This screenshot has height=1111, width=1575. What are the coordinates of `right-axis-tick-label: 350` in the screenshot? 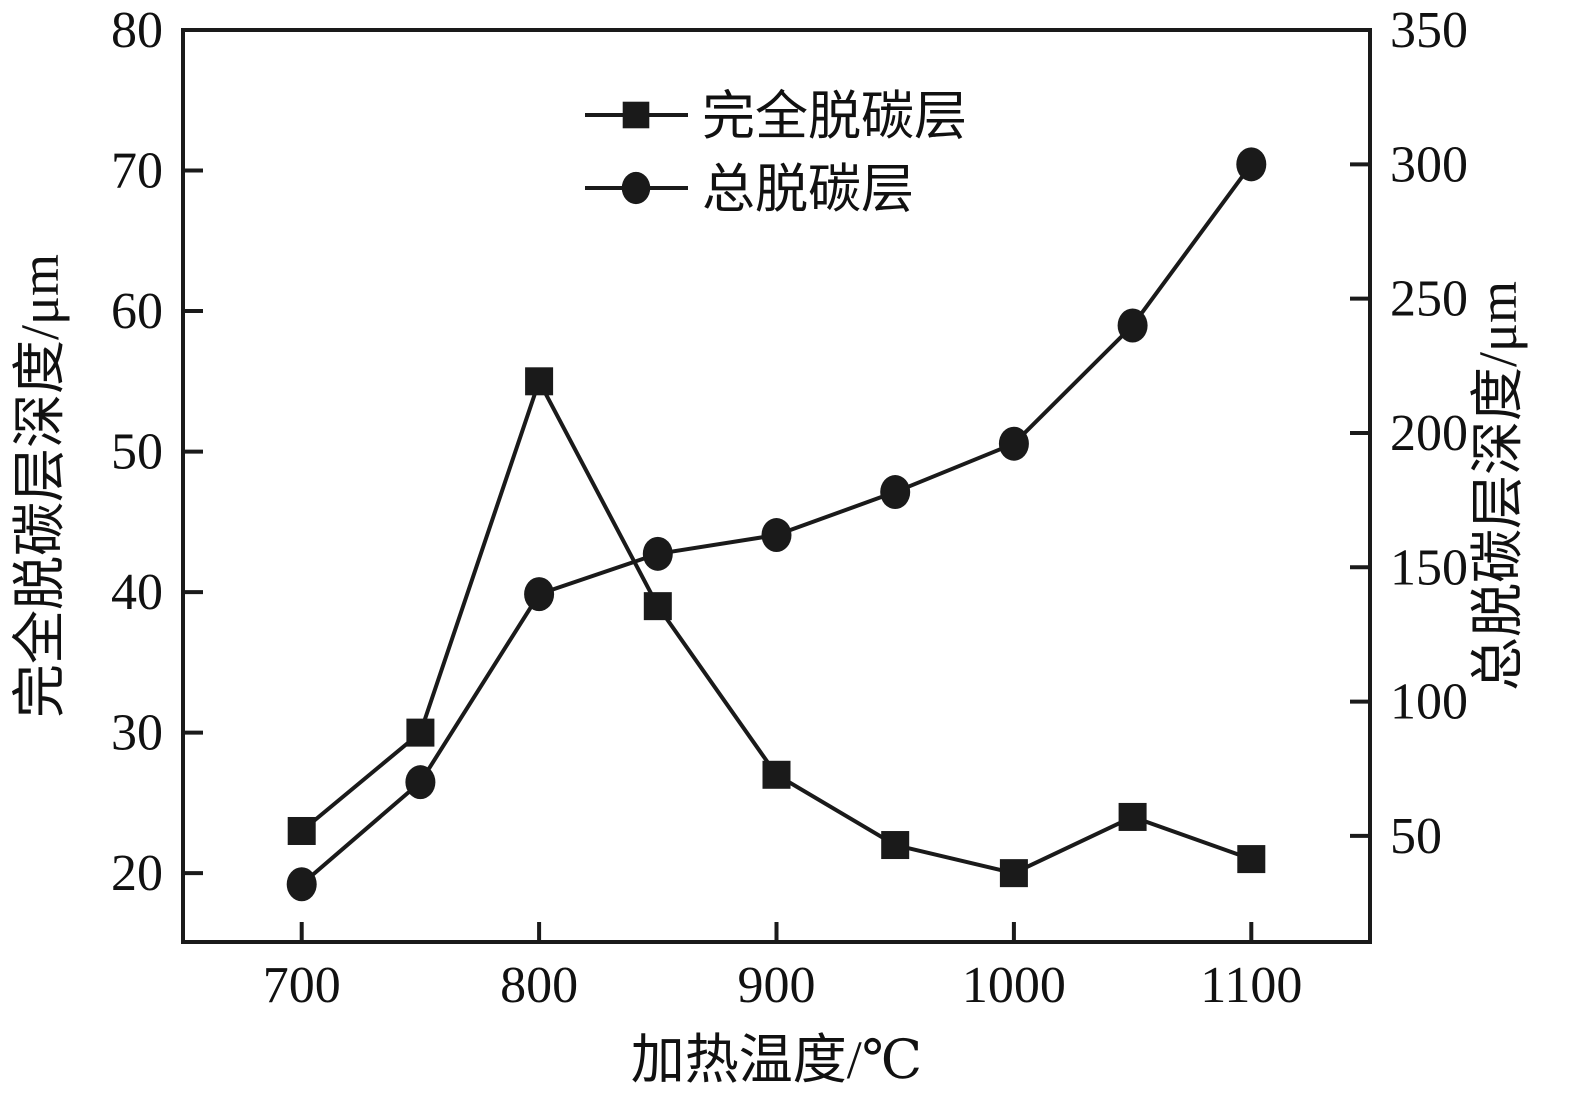 It's located at (1429, 30).